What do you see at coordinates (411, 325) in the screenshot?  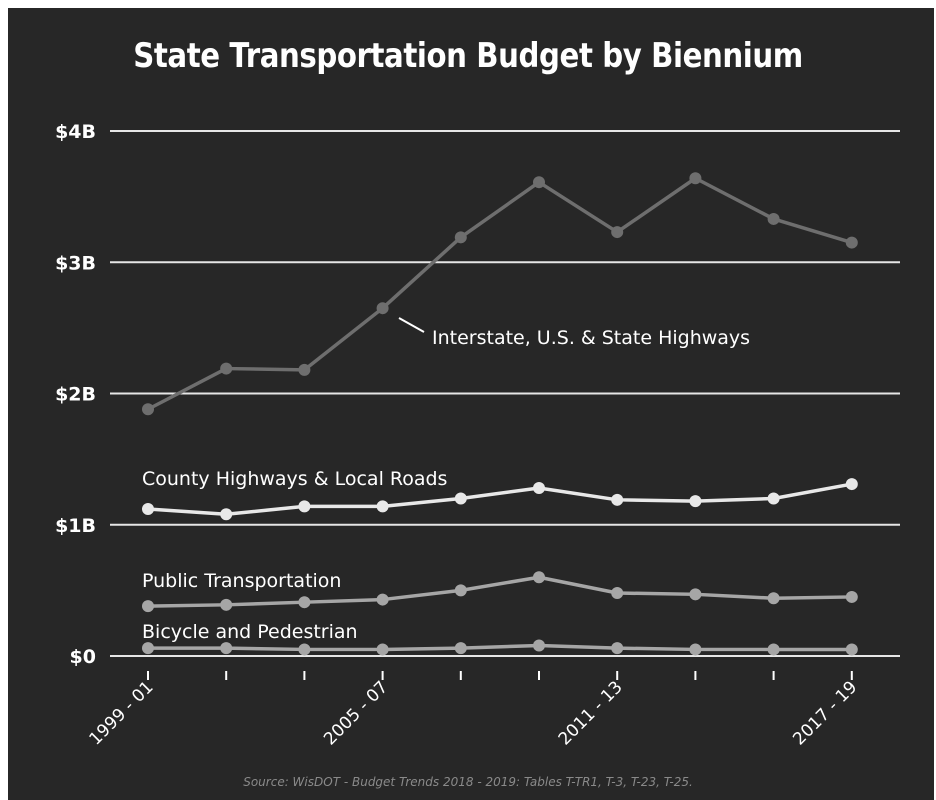 I see `label-leader-line` at bounding box center [411, 325].